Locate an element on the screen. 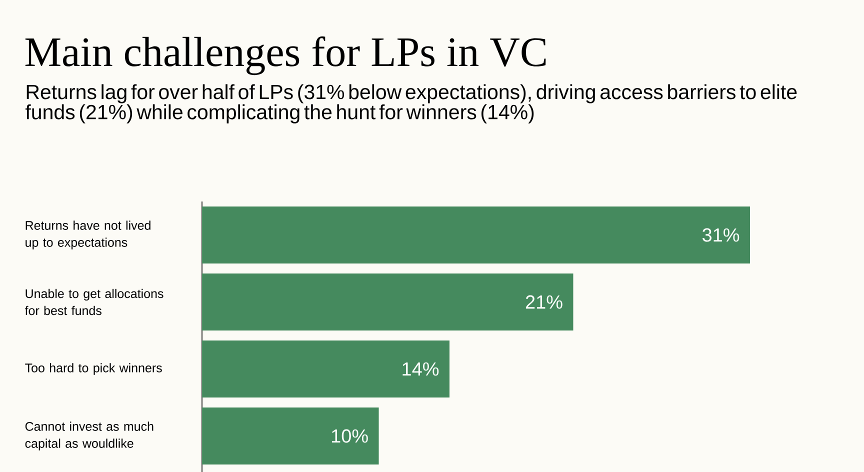 This screenshot has height=472, width=864. data-label: 21% is located at coordinates (544, 302).